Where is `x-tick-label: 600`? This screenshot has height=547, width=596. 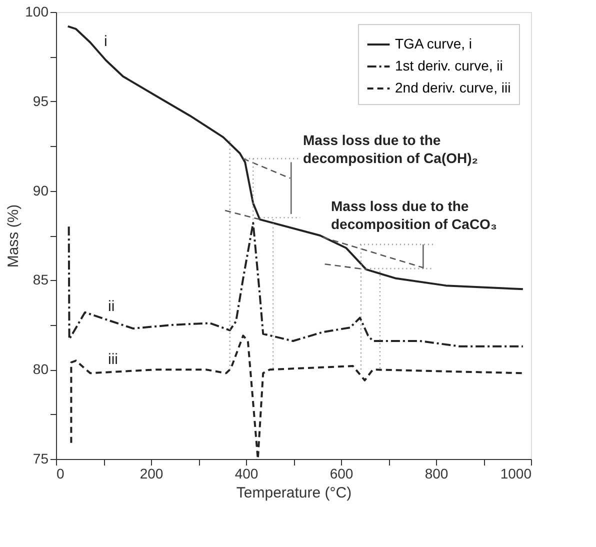
x-tick-label: 600 is located at coordinates (342, 474).